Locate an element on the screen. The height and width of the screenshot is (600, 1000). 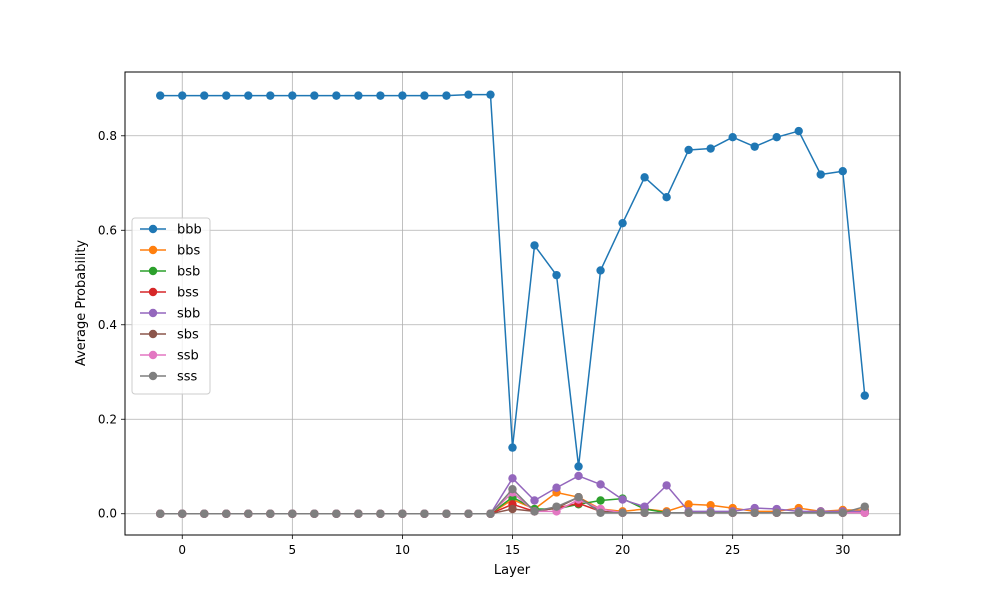
data-point-bsb is located at coordinates (600, 500).